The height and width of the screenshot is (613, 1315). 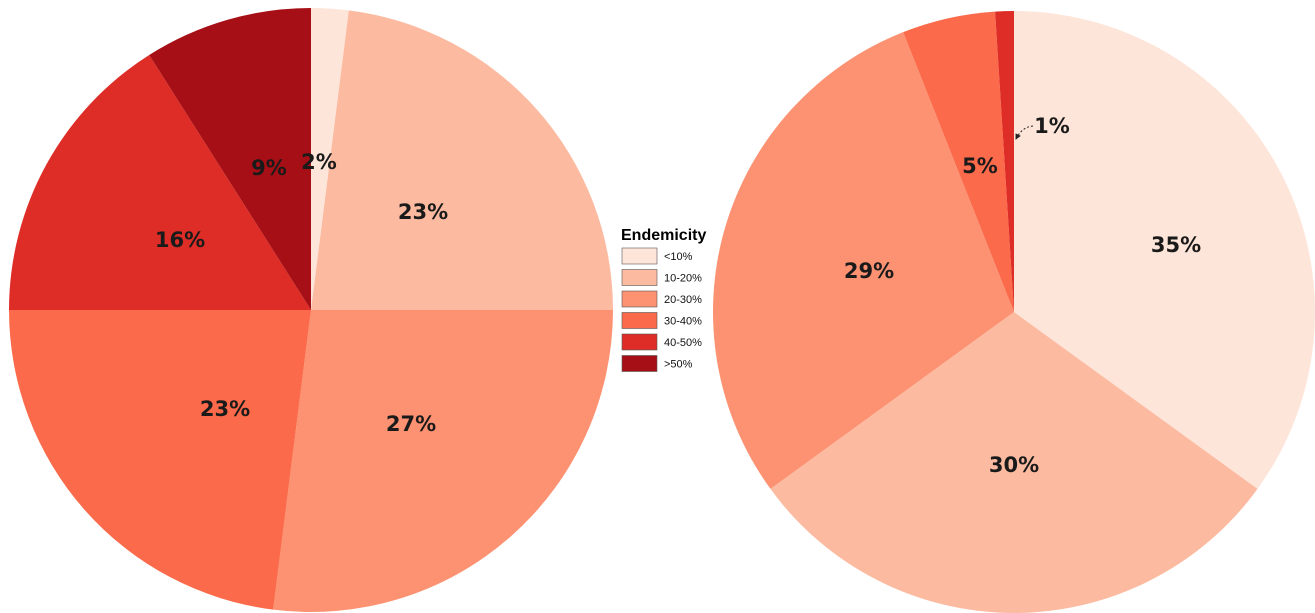 What do you see at coordinates (319, 162) in the screenshot?
I see `slice-label: 2%` at bounding box center [319, 162].